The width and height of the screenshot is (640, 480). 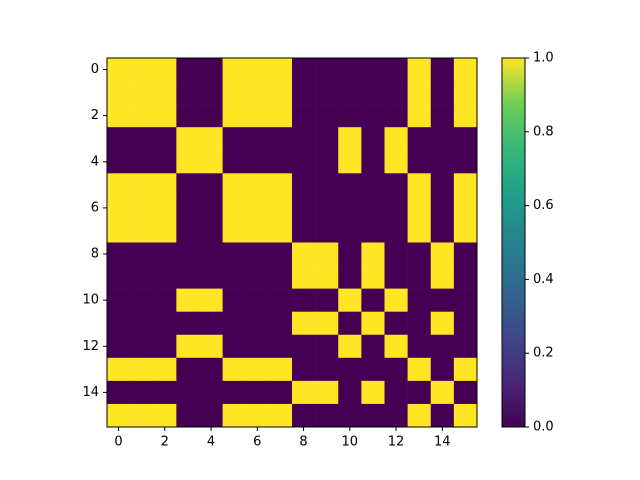 I want to click on x-tick-label: 12, so click(x=396, y=442).